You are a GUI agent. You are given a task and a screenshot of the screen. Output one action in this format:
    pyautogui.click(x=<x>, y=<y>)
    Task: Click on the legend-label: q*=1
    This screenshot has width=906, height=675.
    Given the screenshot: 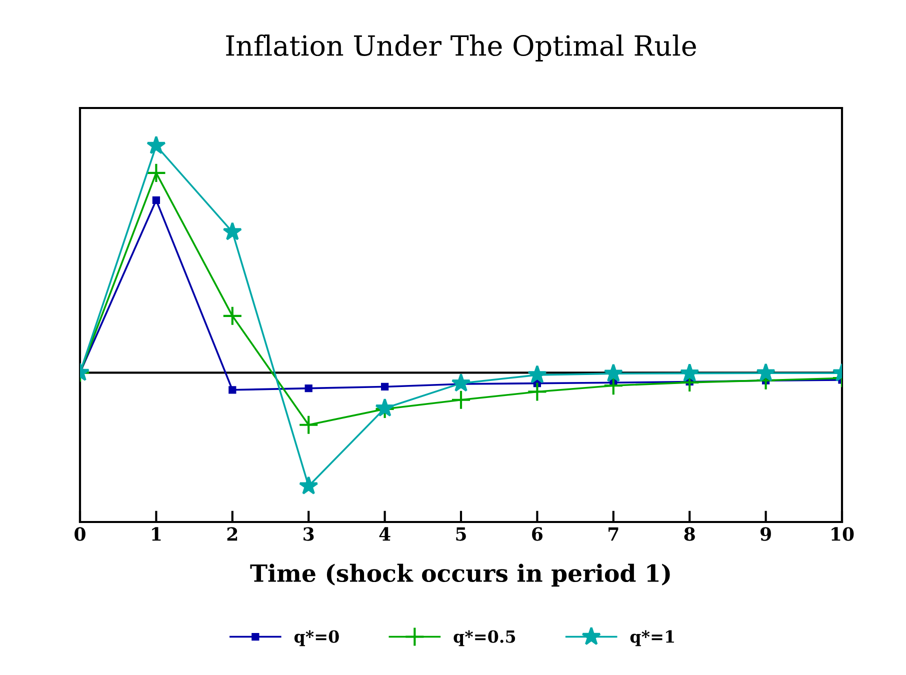 What is the action you would take?
    pyautogui.click(x=652, y=638)
    